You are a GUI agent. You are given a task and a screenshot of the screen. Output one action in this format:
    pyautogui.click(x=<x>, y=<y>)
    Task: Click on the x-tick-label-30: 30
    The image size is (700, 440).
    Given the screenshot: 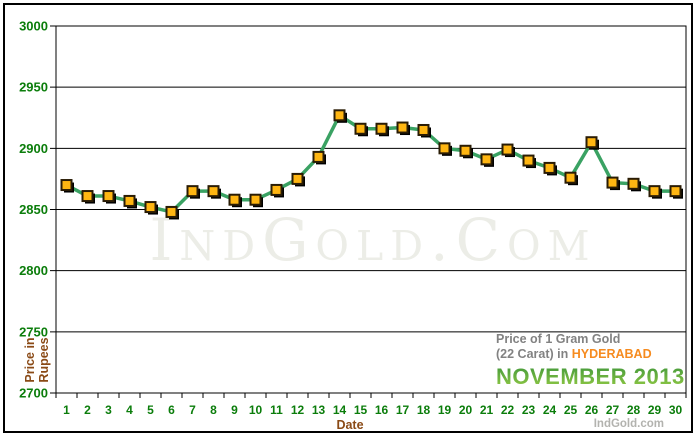 What is the action you would take?
    pyautogui.click(x=676, y=410)
    